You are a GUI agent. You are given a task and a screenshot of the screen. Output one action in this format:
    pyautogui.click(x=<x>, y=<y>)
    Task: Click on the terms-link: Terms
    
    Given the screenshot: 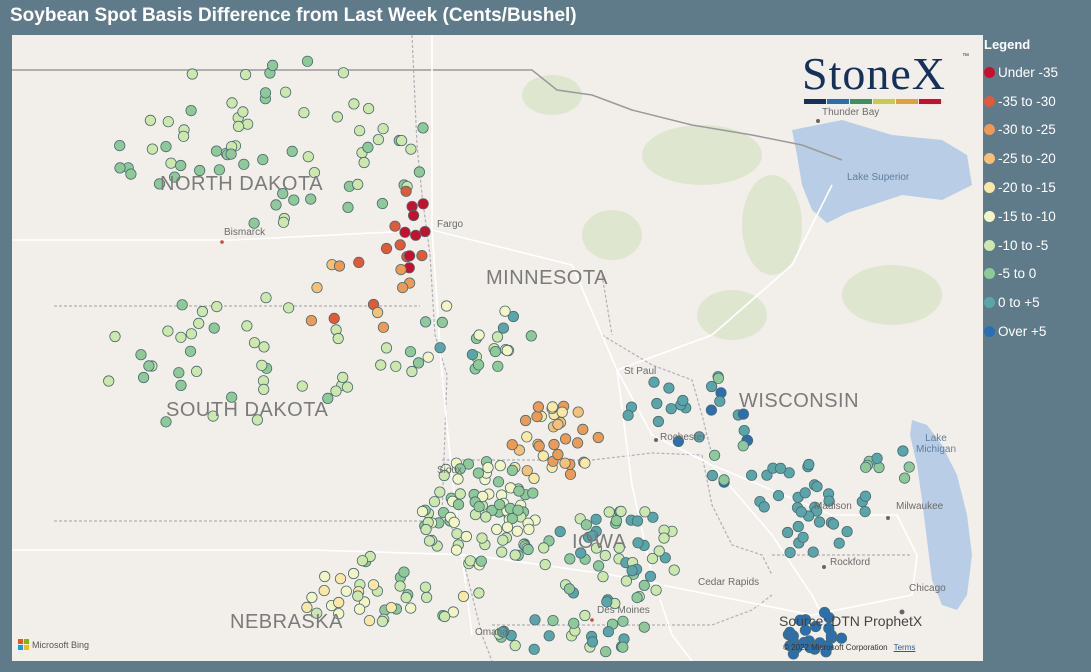 What is the action you would take?
    pyautogui.click(x=904, y=647)
    